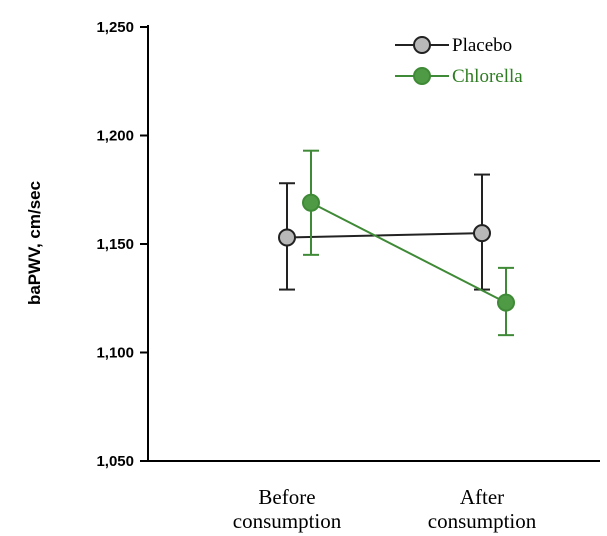 The image size is (607, 536). What do you see at coordinates (115, 244) in the screenshot?
I see `y-tick-label: 1,150` at bounding box center [115, 244].